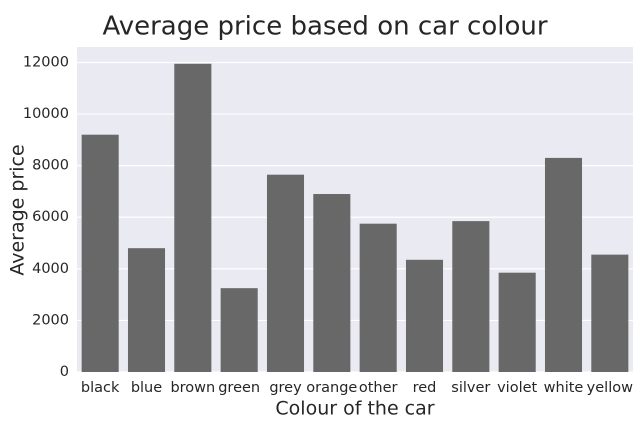 The image size is (642, 425). Describe the element at coordinates (378, 388) in the screenshot. I see `x-tick-label-other: other` at that location.